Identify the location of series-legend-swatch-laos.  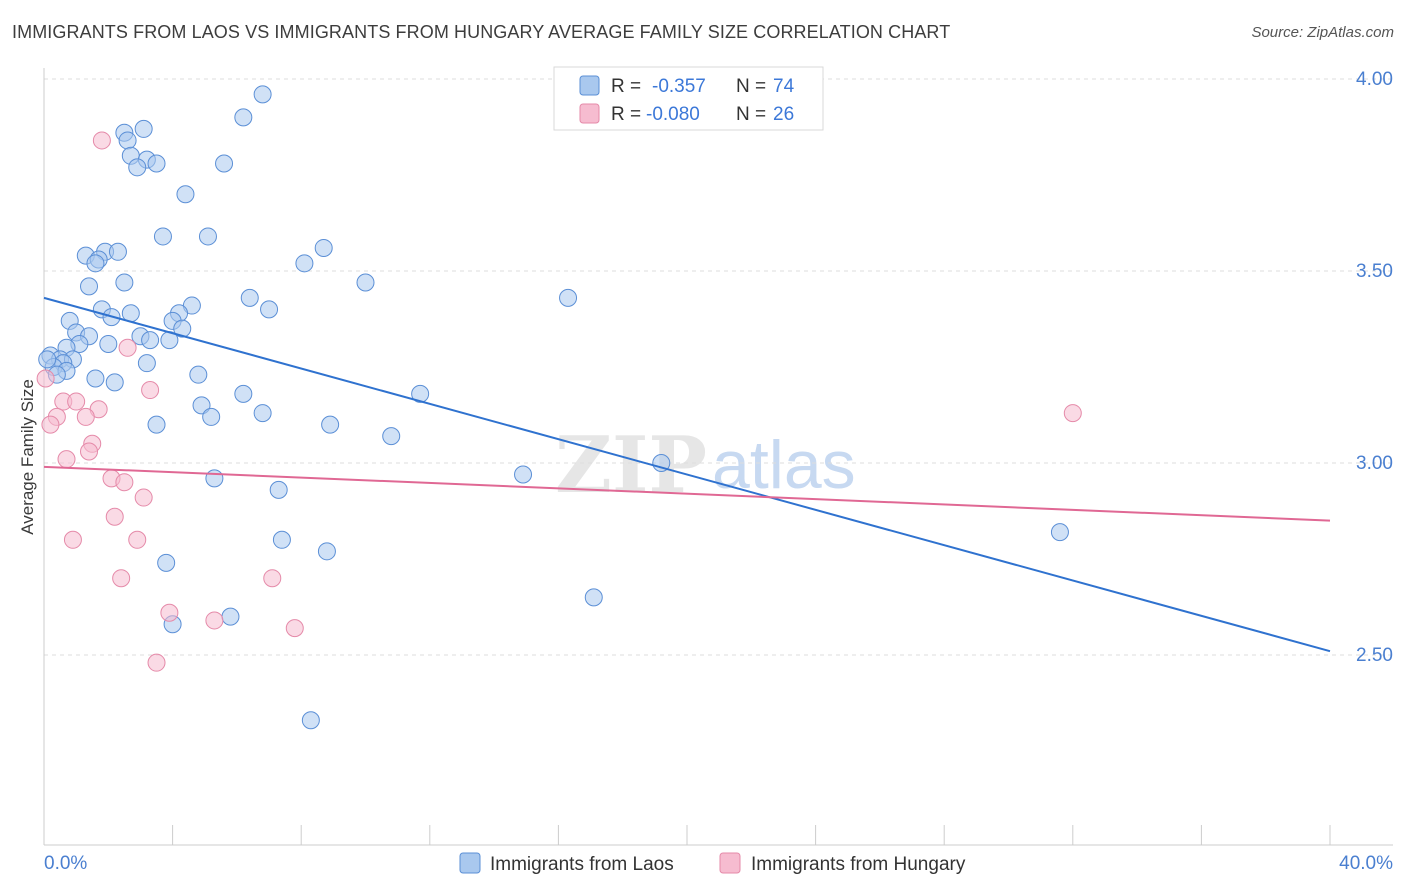
(470, 863).